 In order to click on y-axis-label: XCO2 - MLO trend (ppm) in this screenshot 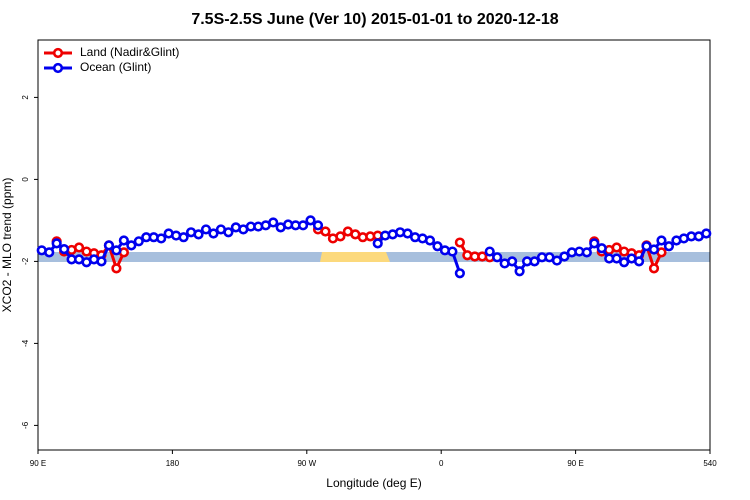, I will do `click(7, 245)`.